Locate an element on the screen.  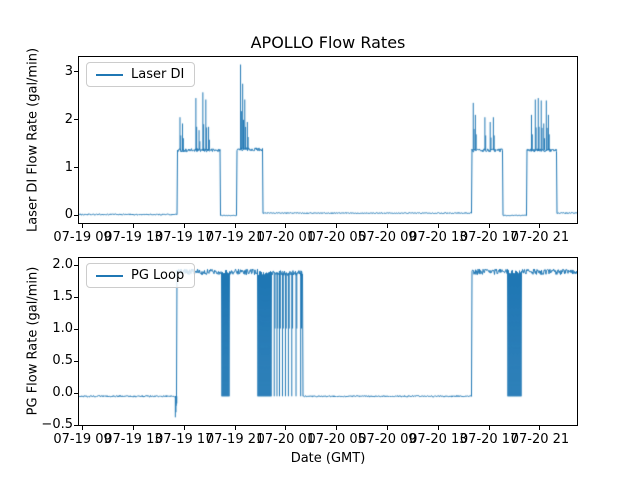
pg-loop-line-swatch-icon is located at coordinates (109, 275).